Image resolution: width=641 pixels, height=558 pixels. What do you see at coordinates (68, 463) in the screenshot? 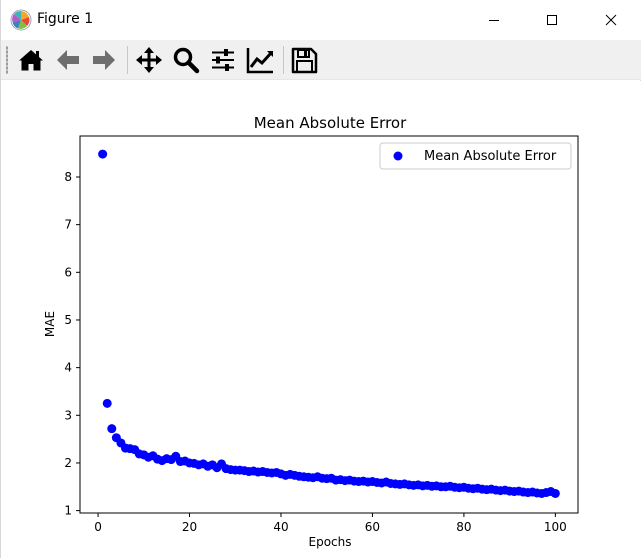
I see `y-tick-label: 2` at bounding box center [68, 463].